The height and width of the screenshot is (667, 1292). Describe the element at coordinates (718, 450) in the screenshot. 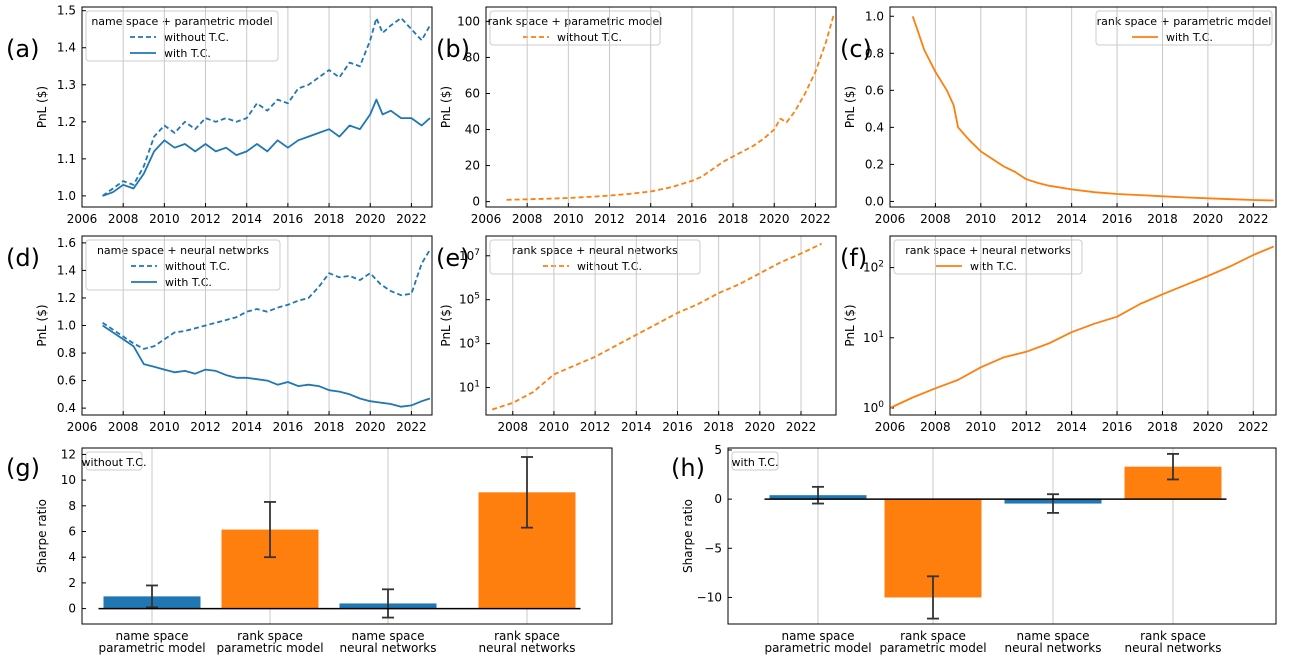

I see `y-tick-label: 5` at that location.